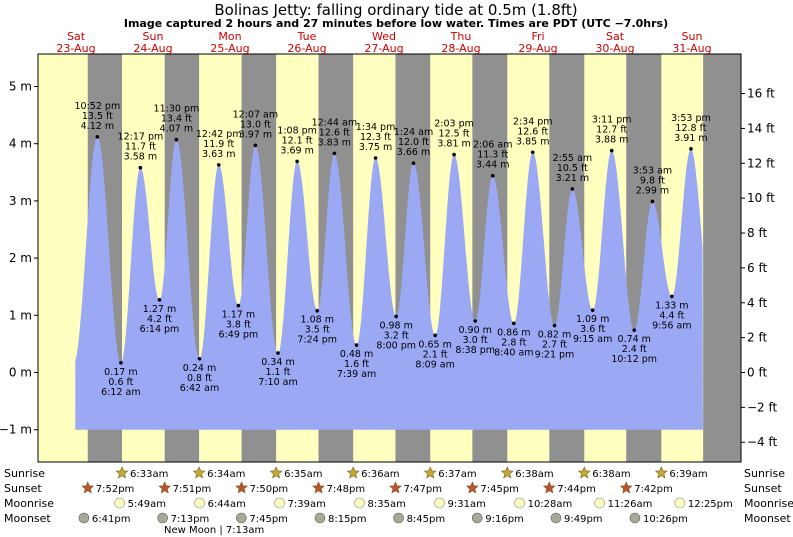  I want to click on date-label: 23-Aug, so click(75, 48).